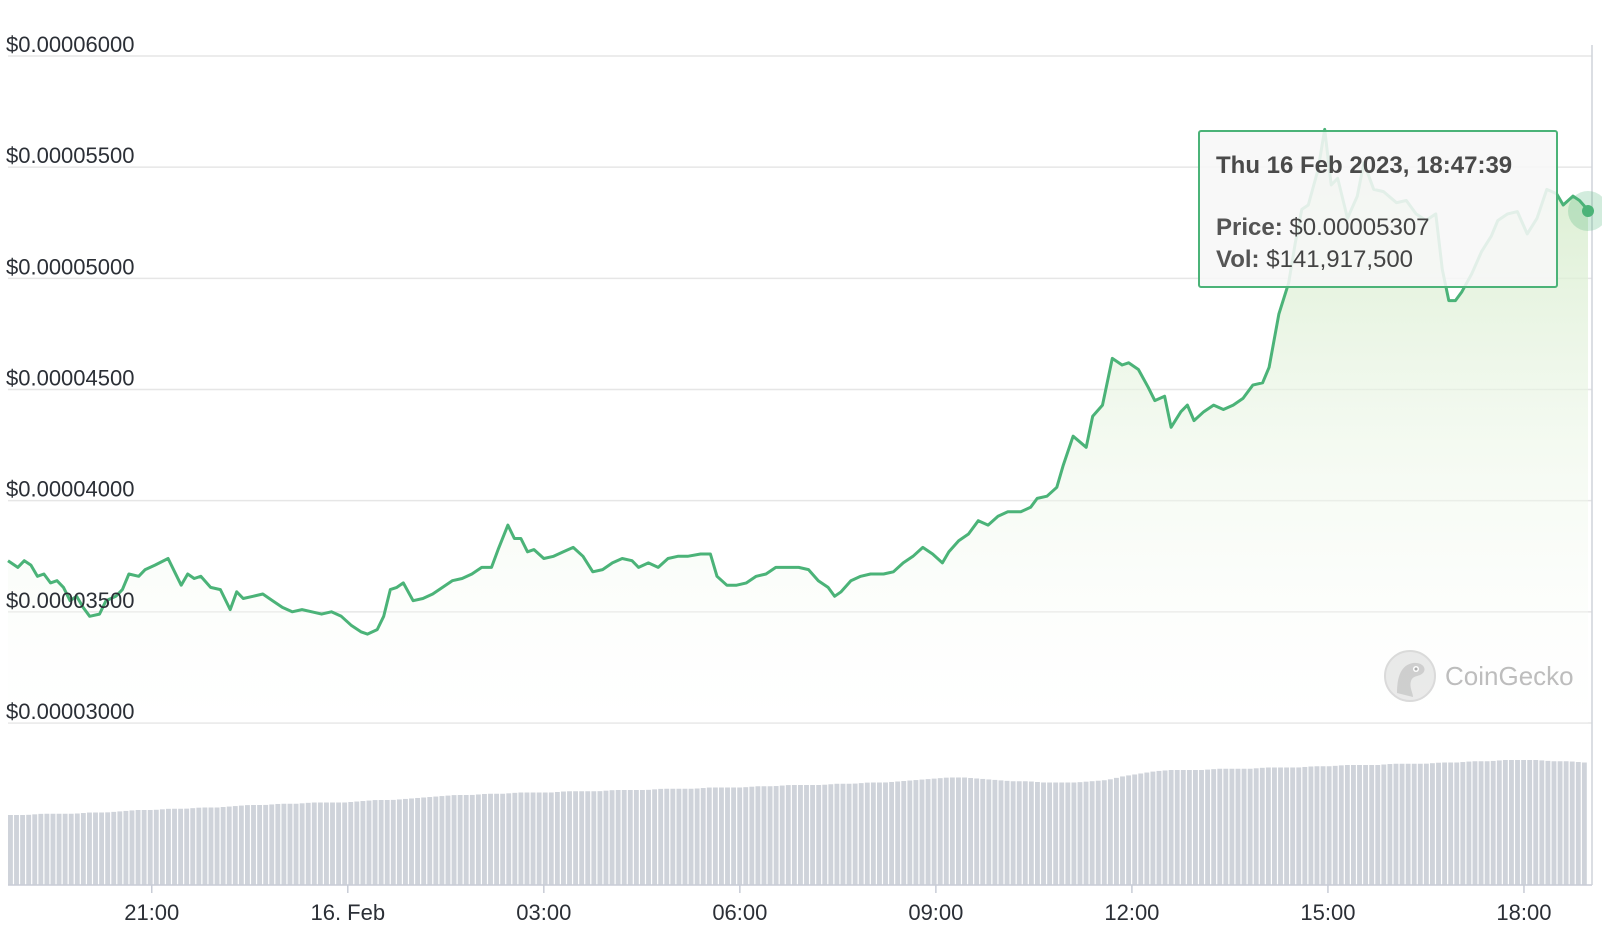 The height and width of the screenshot is (942, 1602). What do you see at coordinates (70, 155) in the screenshot?
I see `y-tick-label: $0.00005500` at bounding box center [70, 155].